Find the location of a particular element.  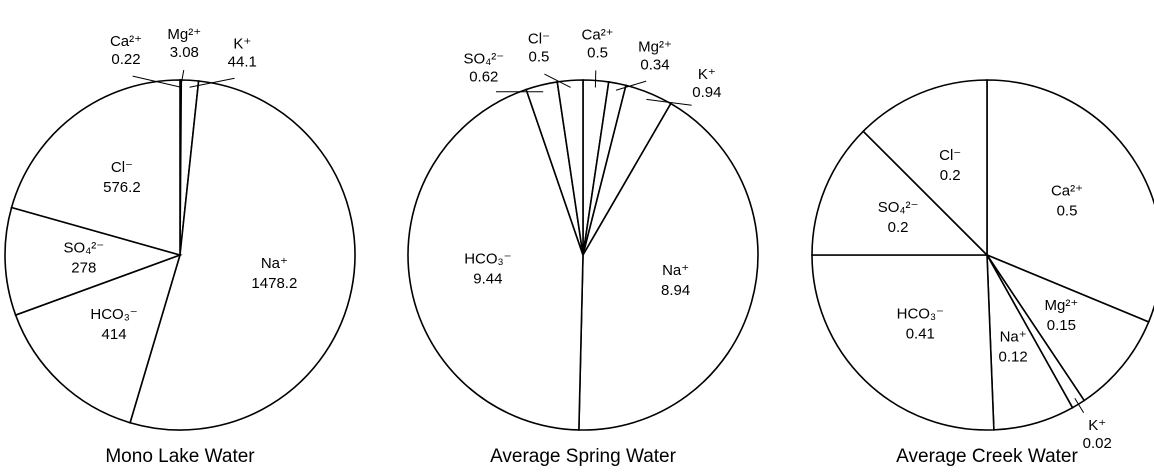

chart-title: Average Spring Water is located at coordinates (583, 456).